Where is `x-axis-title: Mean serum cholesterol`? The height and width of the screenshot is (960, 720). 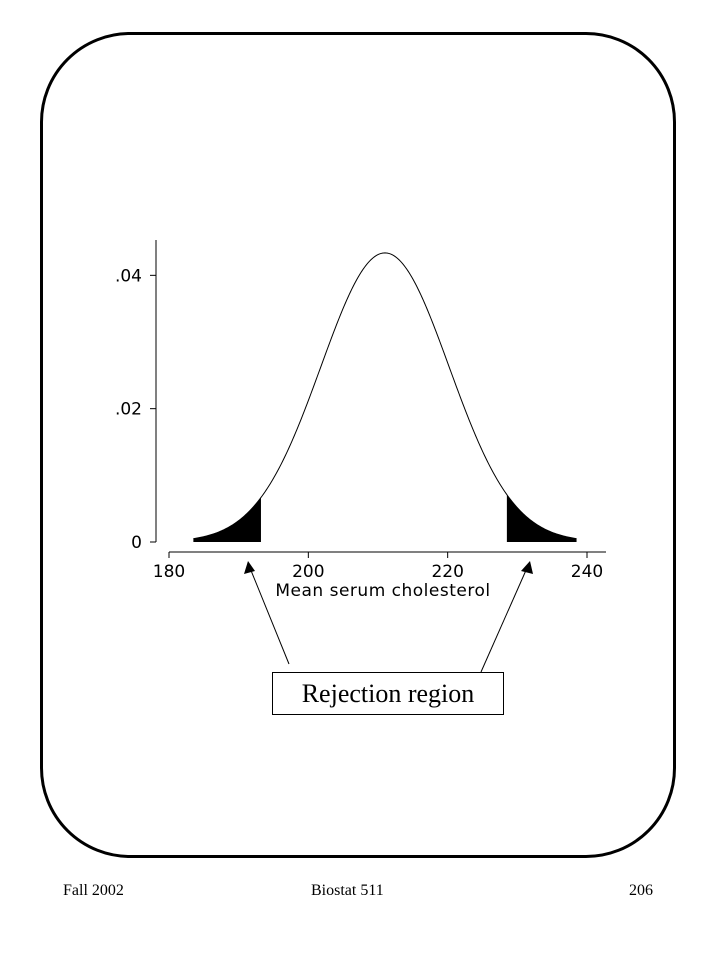 x-axis-title: Mean serum cholesterol is located at coordinates (382, 591).